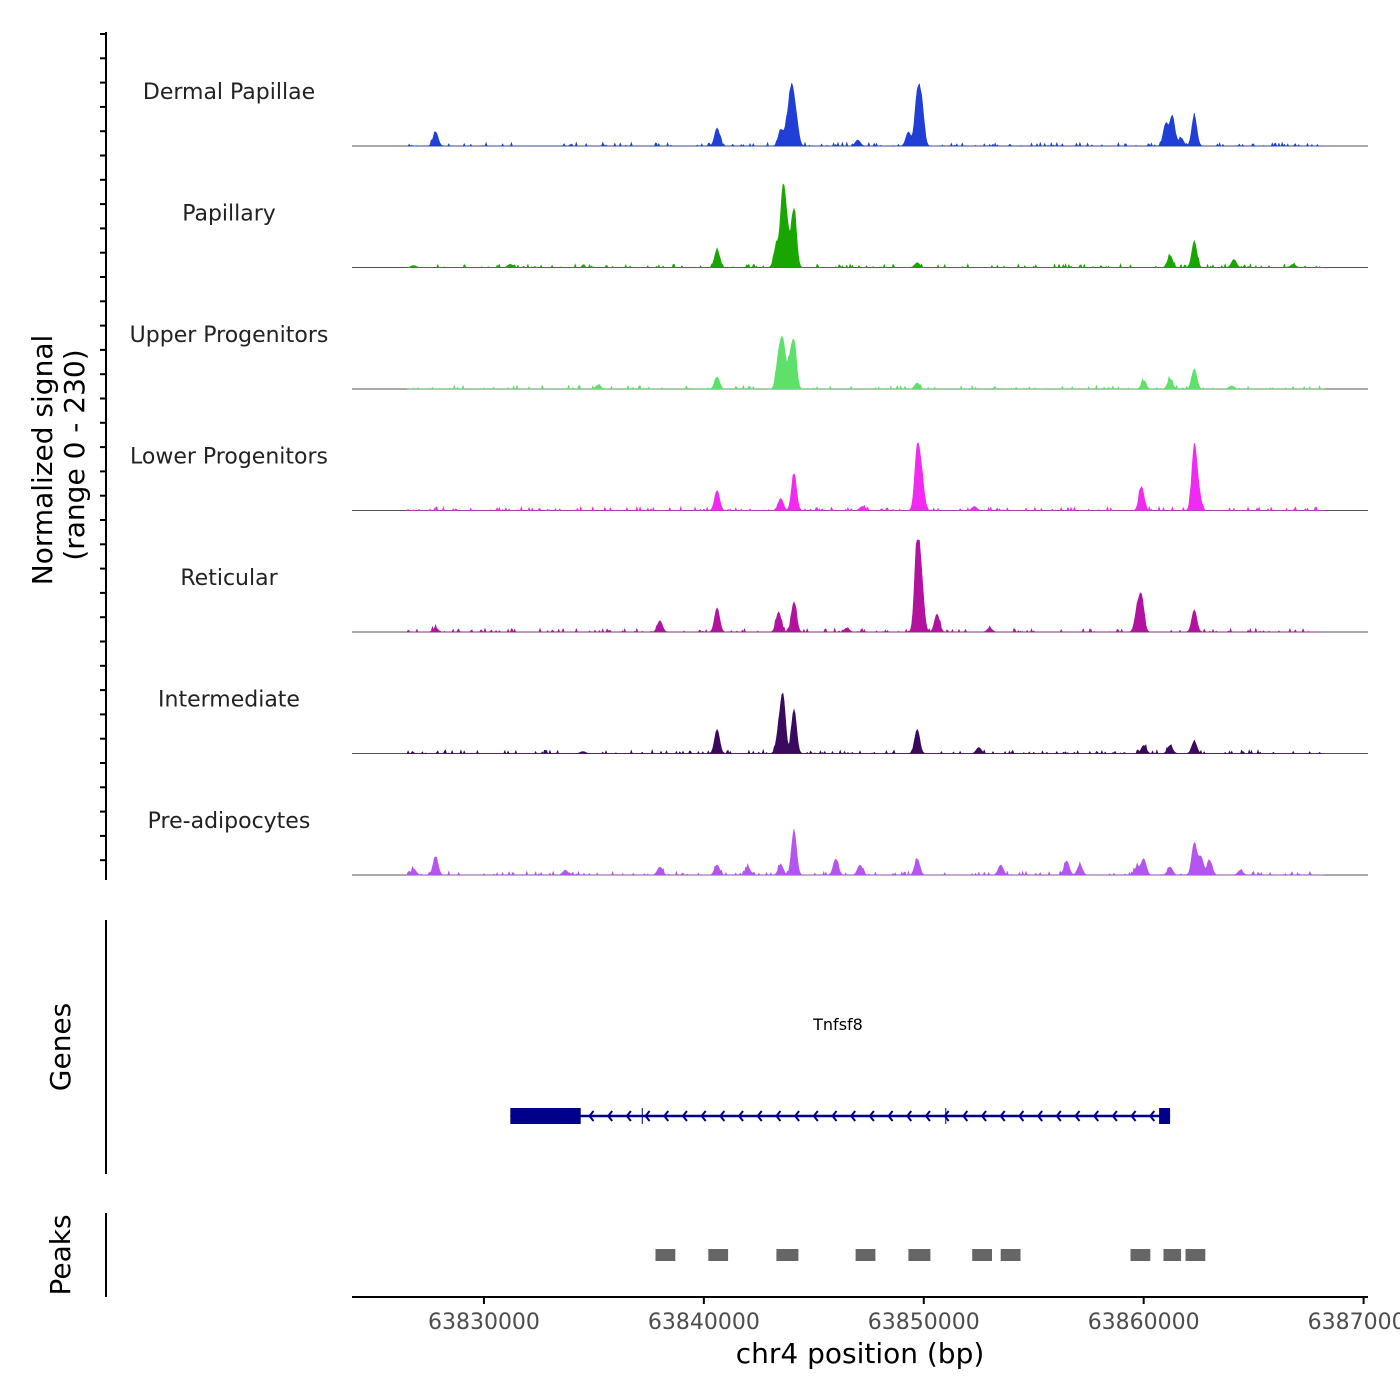 The height and width of the screenshot is (1400, 1400). What do you see at coordinates (229, 92) in the screenshot?
I see `track-label: Dermal Papillae` at bounding box center [229, 92].